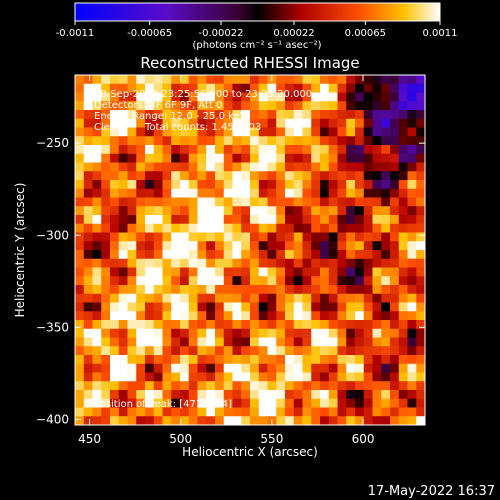 The image size is (500, 500). I want to click on footer-timestamp: 17-May-2022 16:37, so click(431, 491).